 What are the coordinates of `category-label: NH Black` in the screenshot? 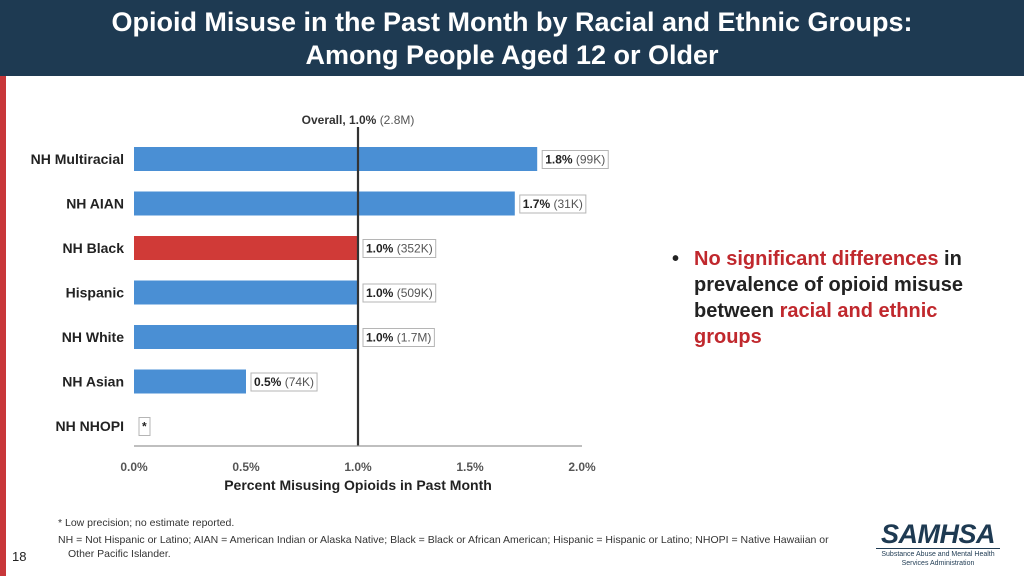 It's located at (94, 248).